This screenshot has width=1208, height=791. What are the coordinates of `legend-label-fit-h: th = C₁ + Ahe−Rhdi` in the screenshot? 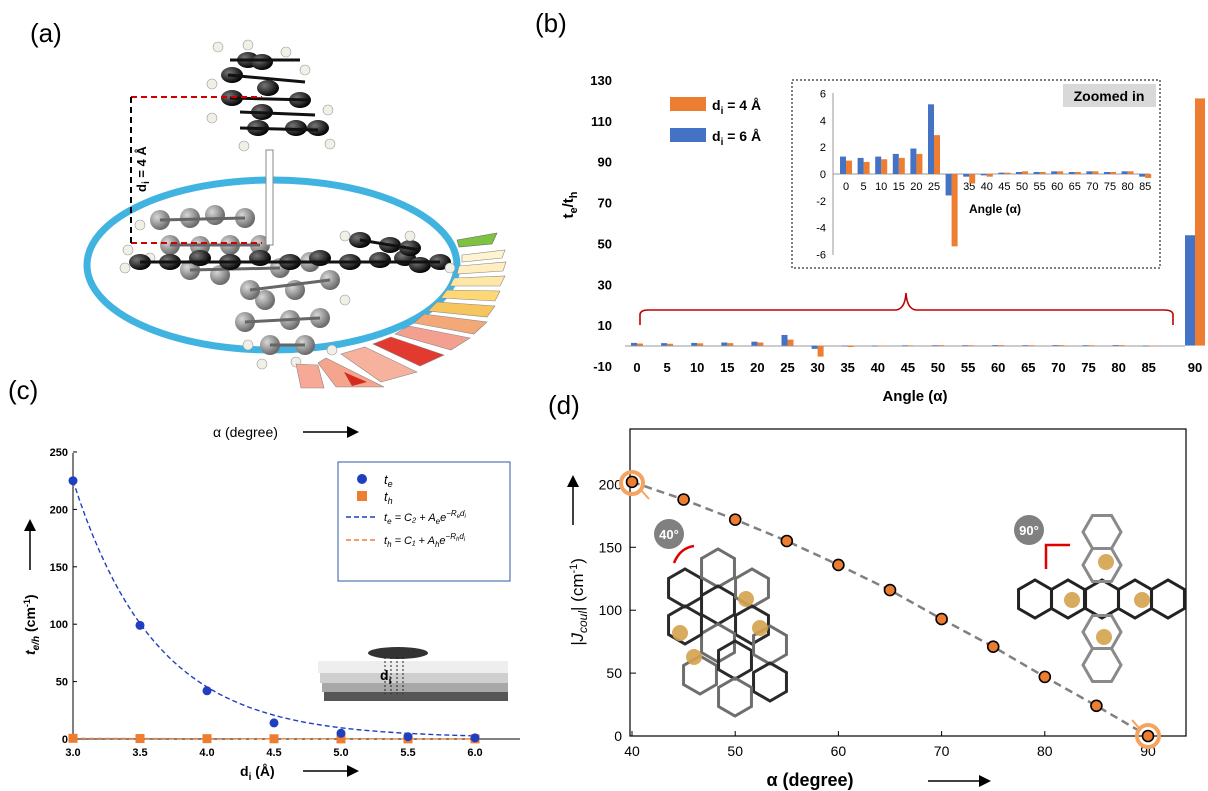 It's located at (425, 540).